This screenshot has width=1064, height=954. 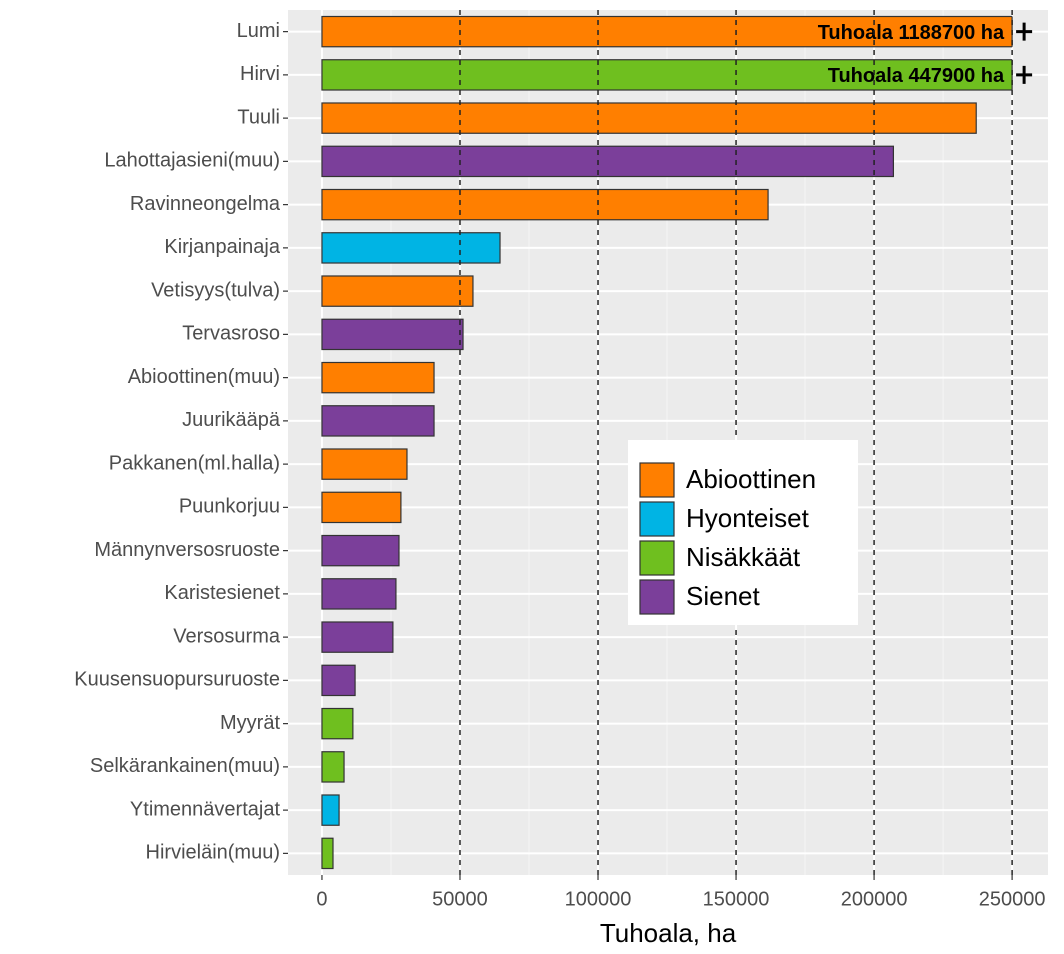 What do you see at coordinates (185, 766) in the screenshot?
I see `y-tick-label: Selkärankainen(muu)` at bounding box center [185, 766].